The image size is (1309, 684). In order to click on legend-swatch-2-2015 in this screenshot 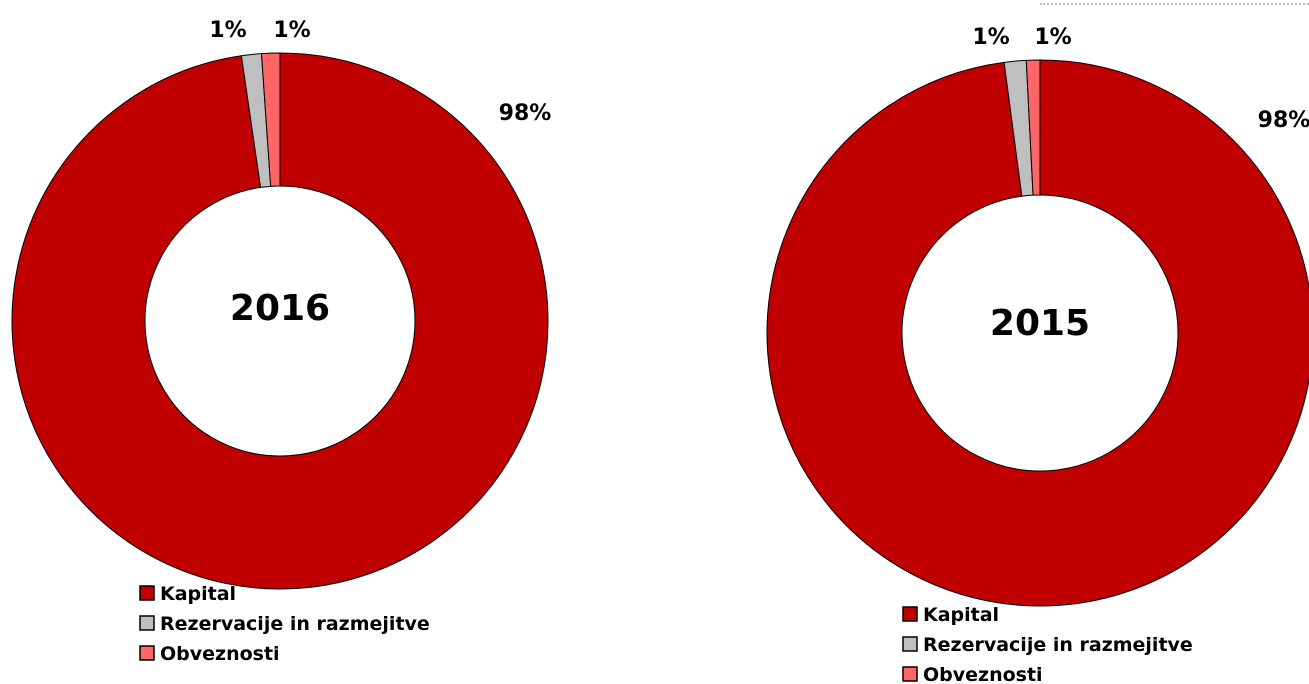, I will do `click(910, 674)`.